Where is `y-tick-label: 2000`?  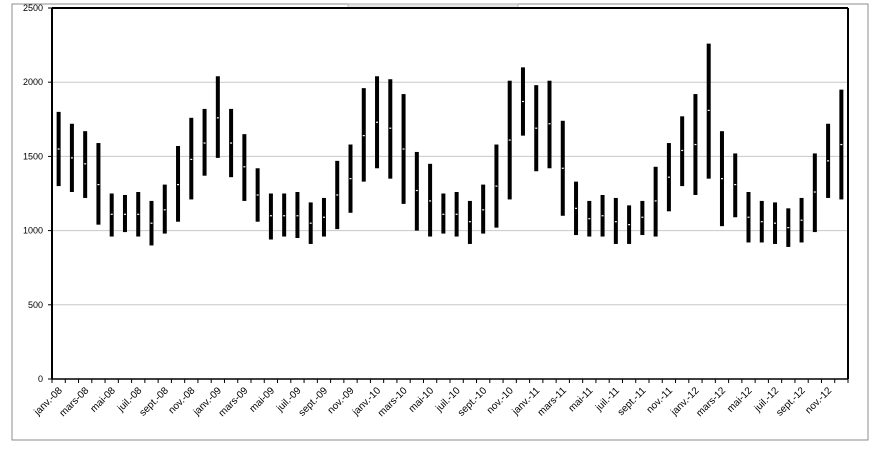
y-tick-label: 2000 is located at coordinates (33, 82).